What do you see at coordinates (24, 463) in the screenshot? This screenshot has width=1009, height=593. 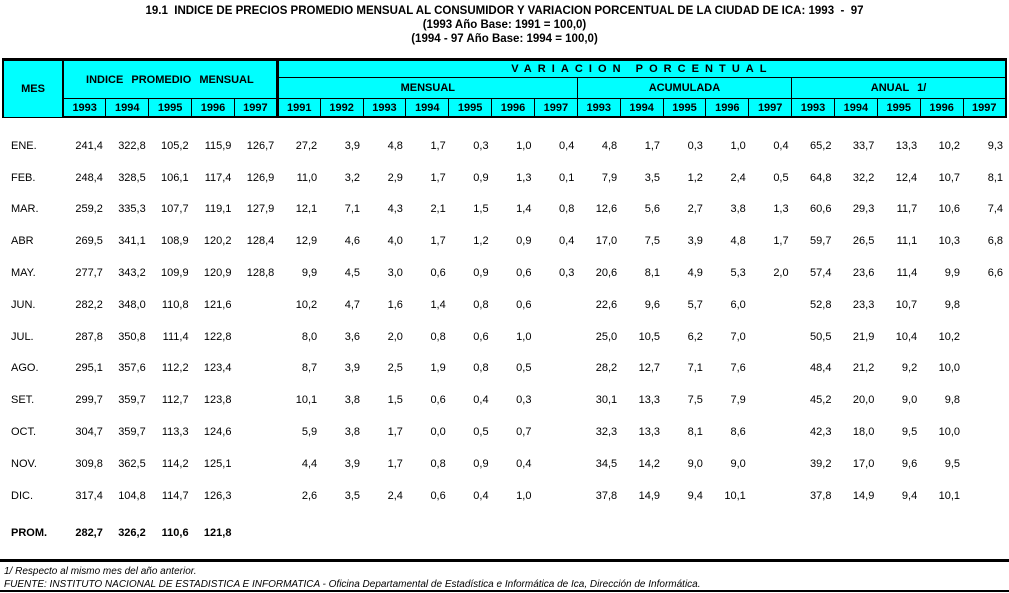 I see `month-label: NOV.` at bounding box center [24, 463].